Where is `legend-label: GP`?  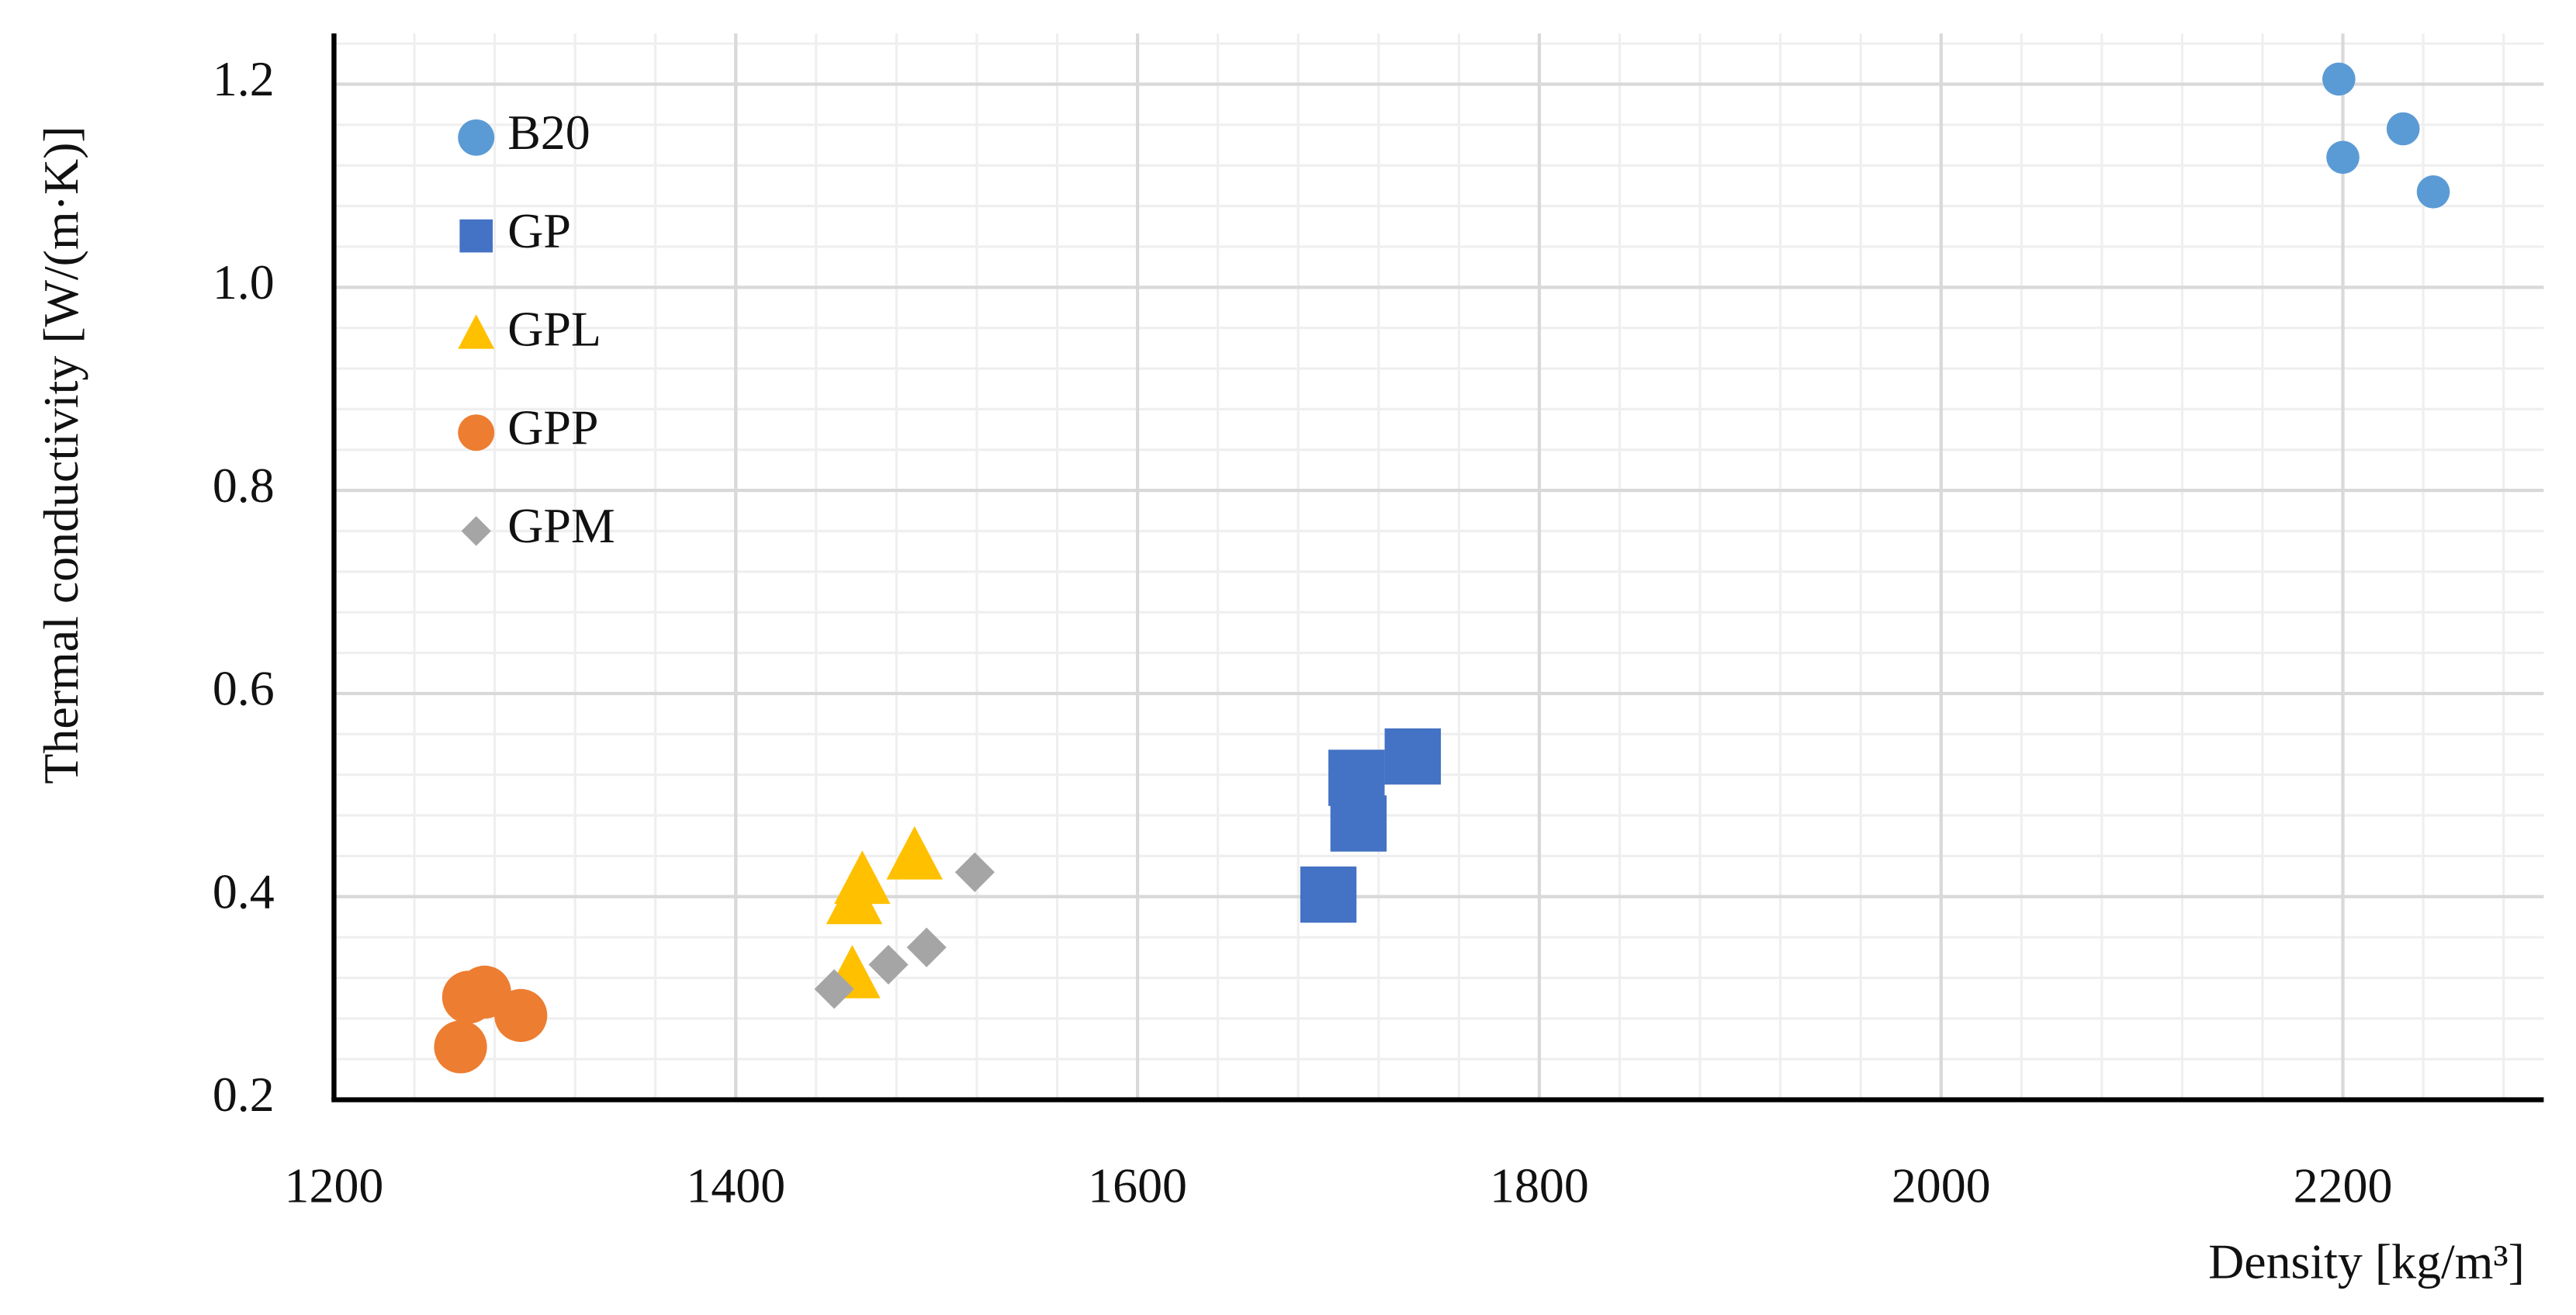 legend-label: GP is located at coordinates (539, 230).